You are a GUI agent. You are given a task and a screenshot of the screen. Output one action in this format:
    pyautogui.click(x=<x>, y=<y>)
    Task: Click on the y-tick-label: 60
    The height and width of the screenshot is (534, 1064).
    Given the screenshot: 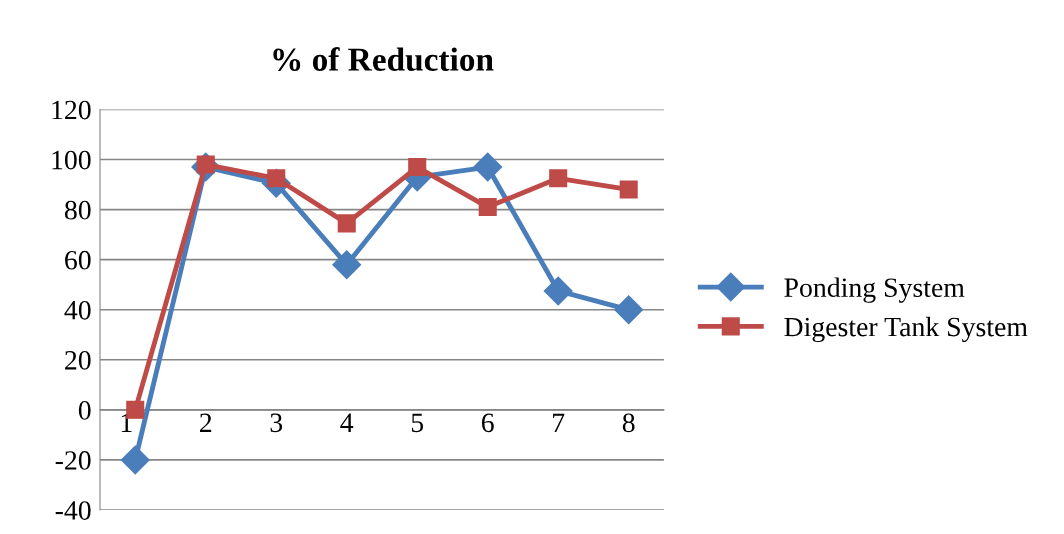 What is the action you would take?
    pyautogui.click(x=78, y=260)
    